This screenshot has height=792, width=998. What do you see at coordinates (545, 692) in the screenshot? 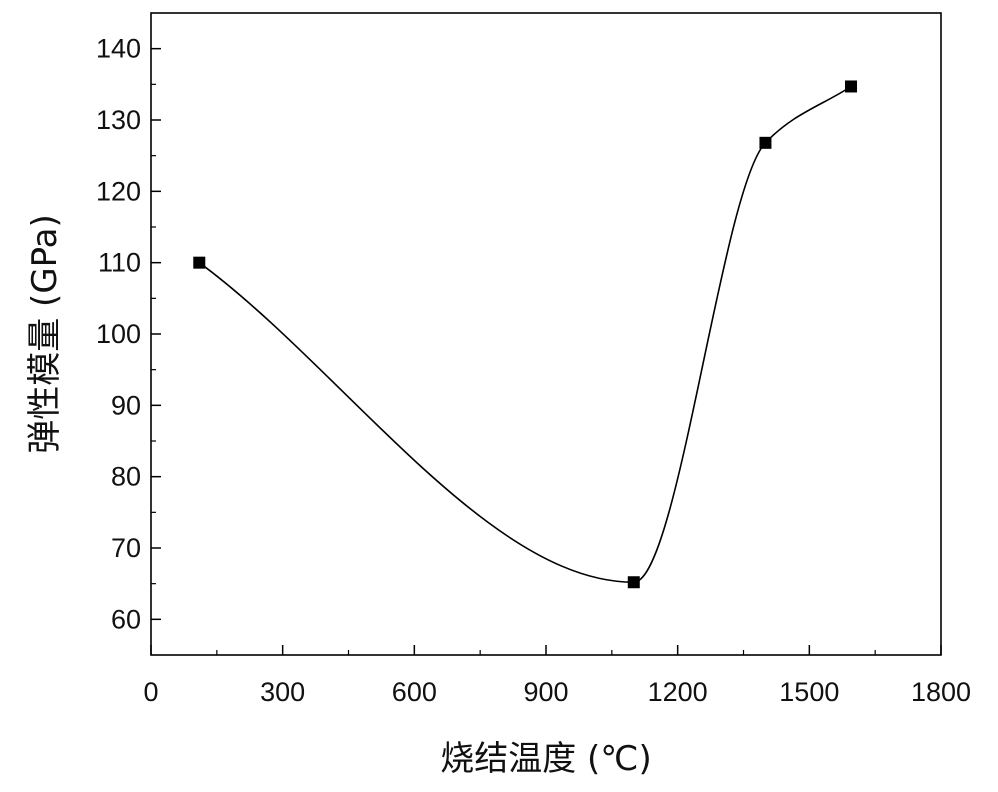
I see `x-tick-label: 900` at bounding box center [545, 692].